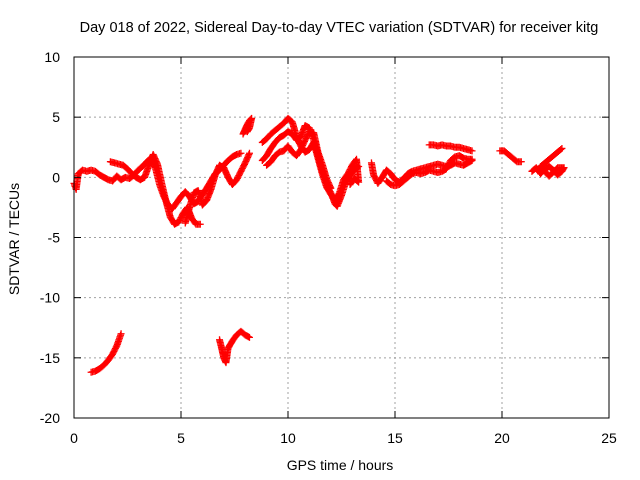 Image resolution: width=640 pixels, height=480 pixels. Describe the element at coordinates (502, 438) in the screenshot. I see `x-tick-label: 20` at that location.